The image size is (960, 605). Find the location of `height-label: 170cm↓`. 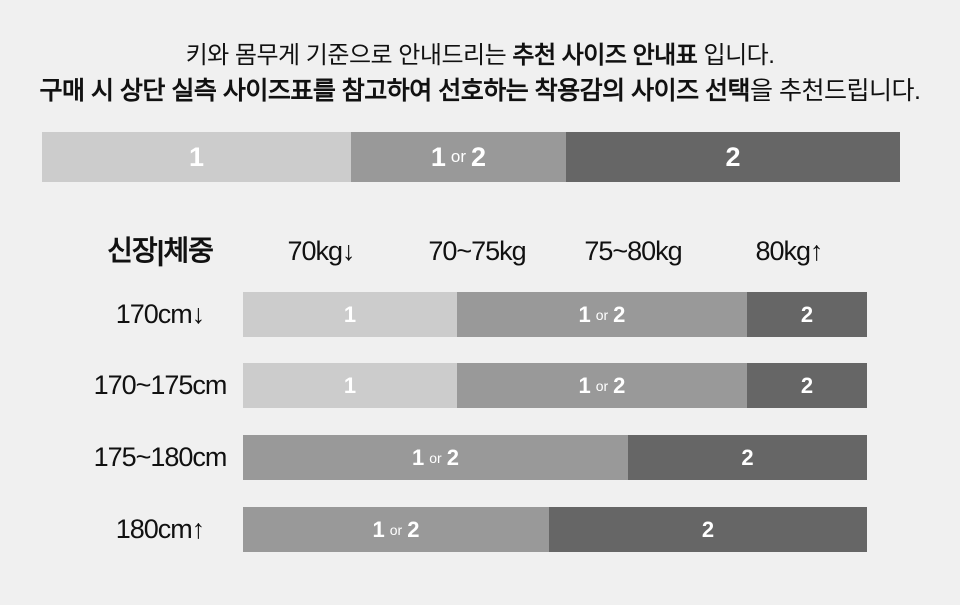

height-label: 170cm↓ is located at coordinates (160, 314).